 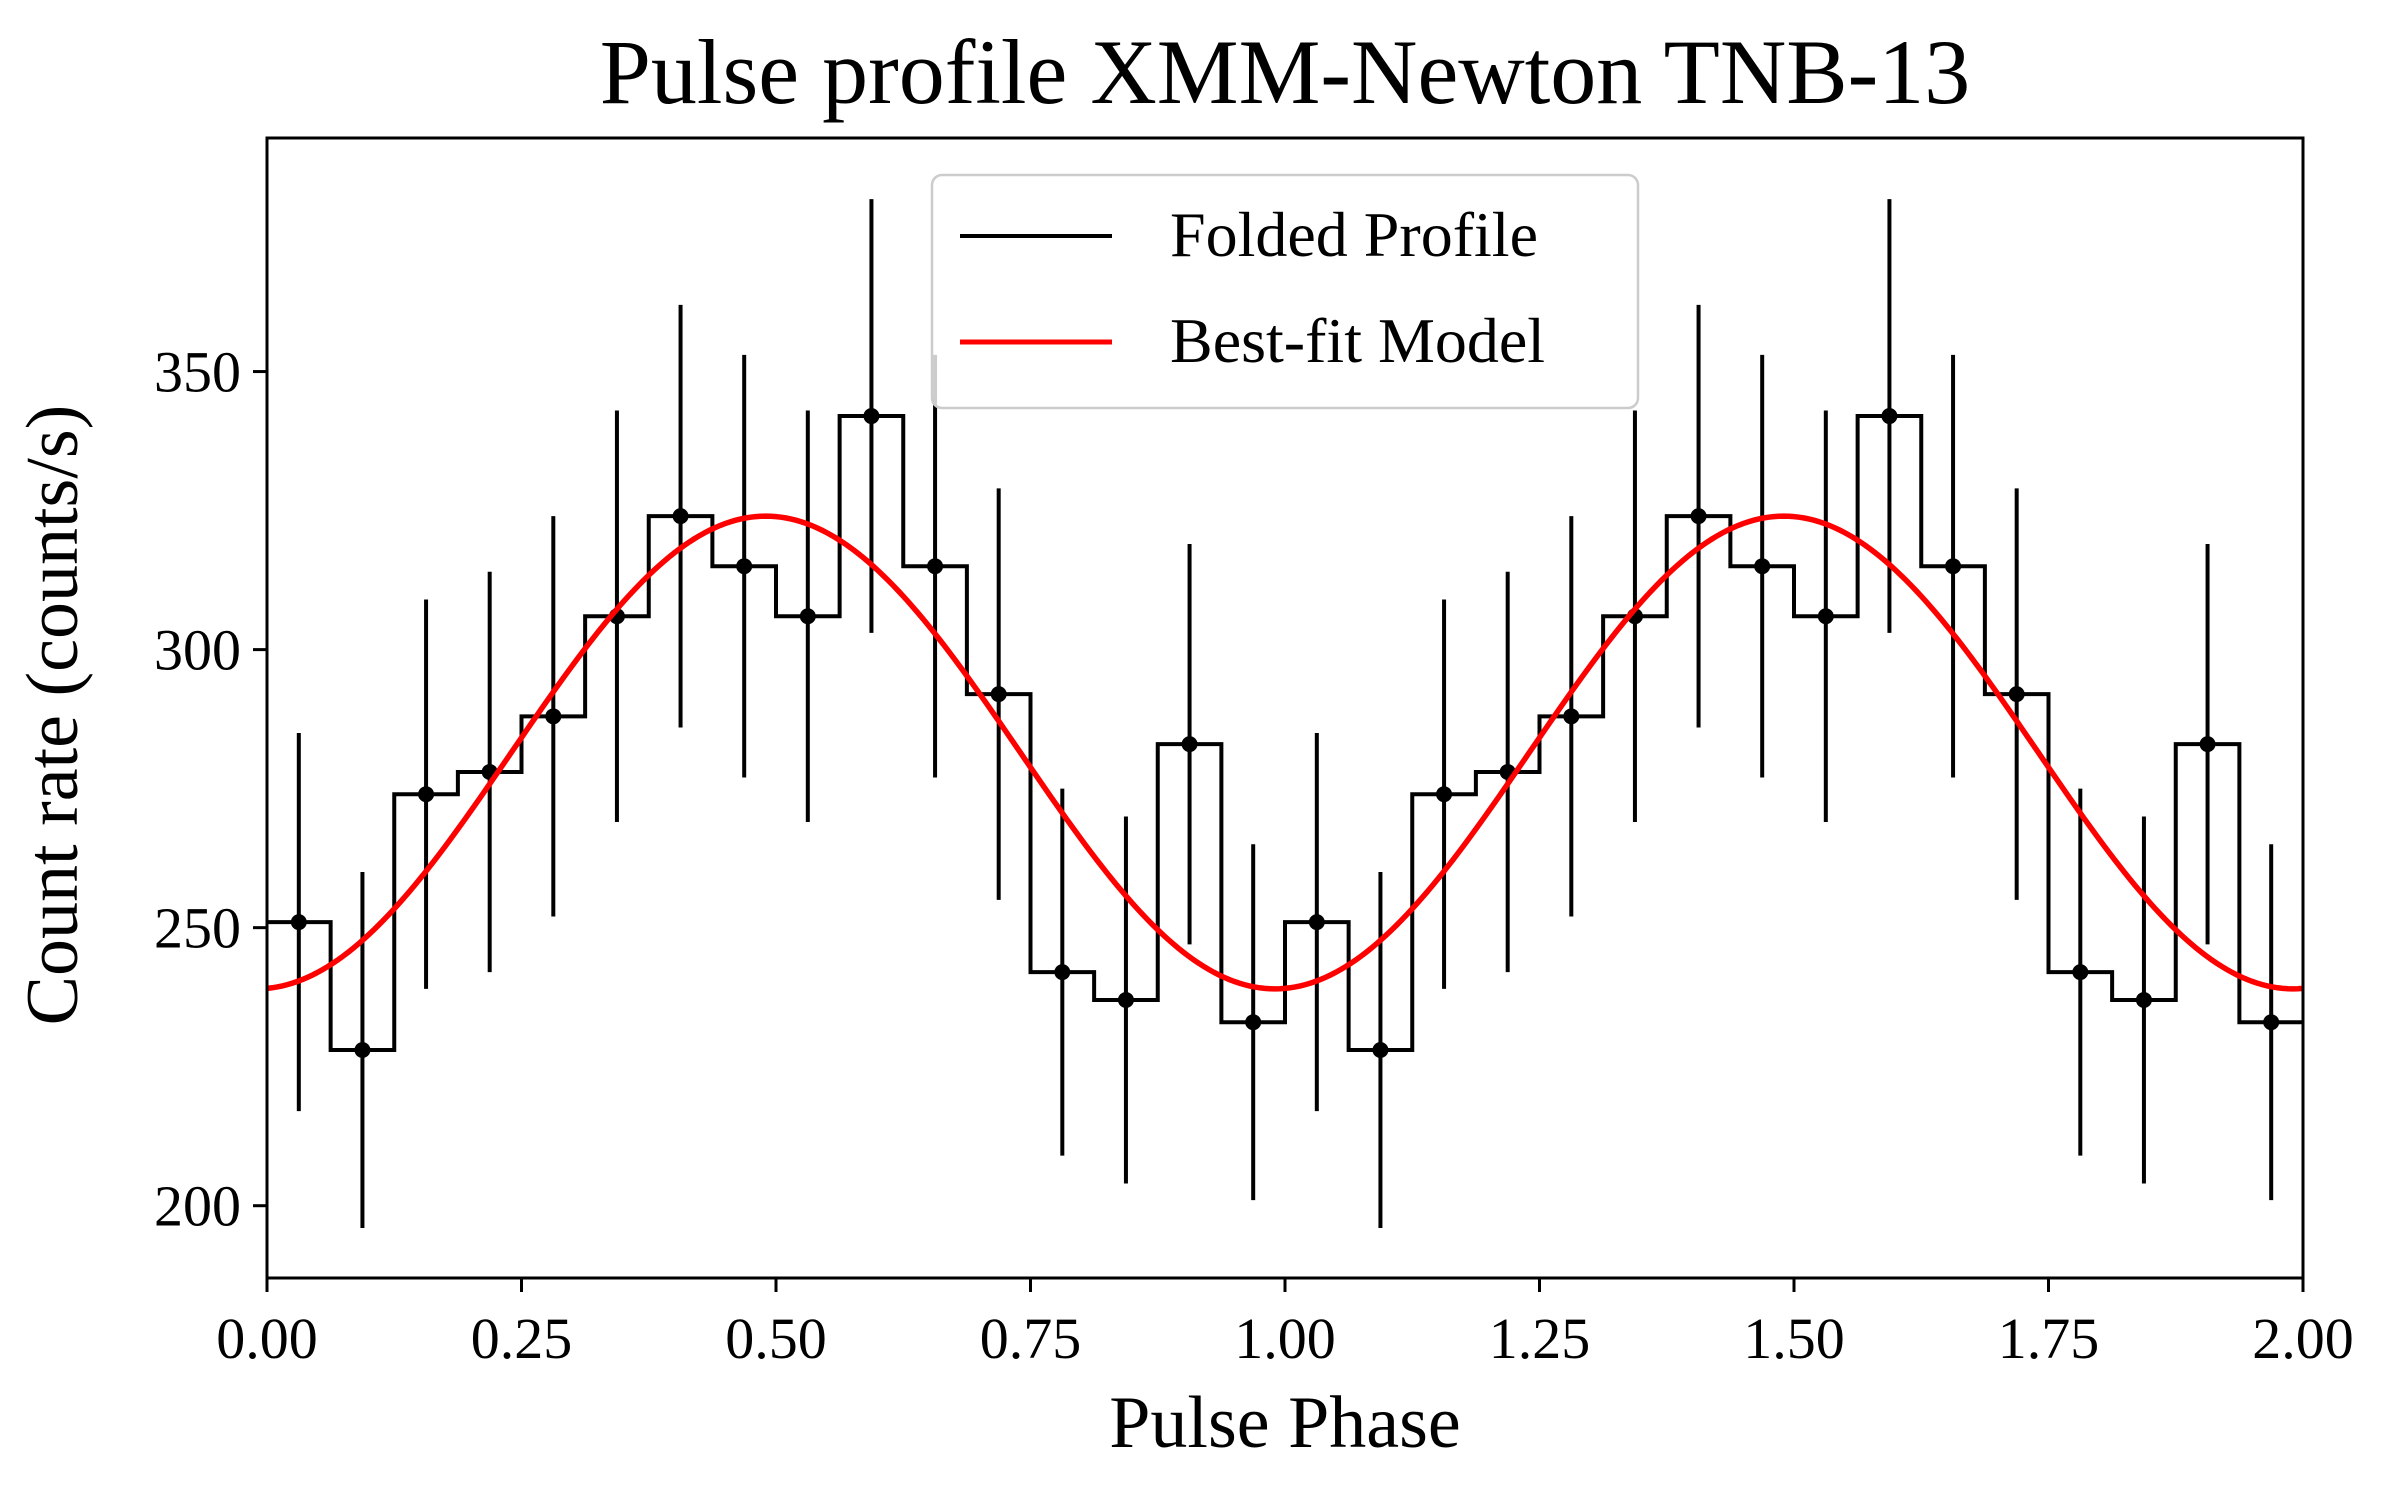 What do you see at coordinates (197, 650) in the screenshot?
I see `y-tick-label: 300` at bounding box center [197, 650].